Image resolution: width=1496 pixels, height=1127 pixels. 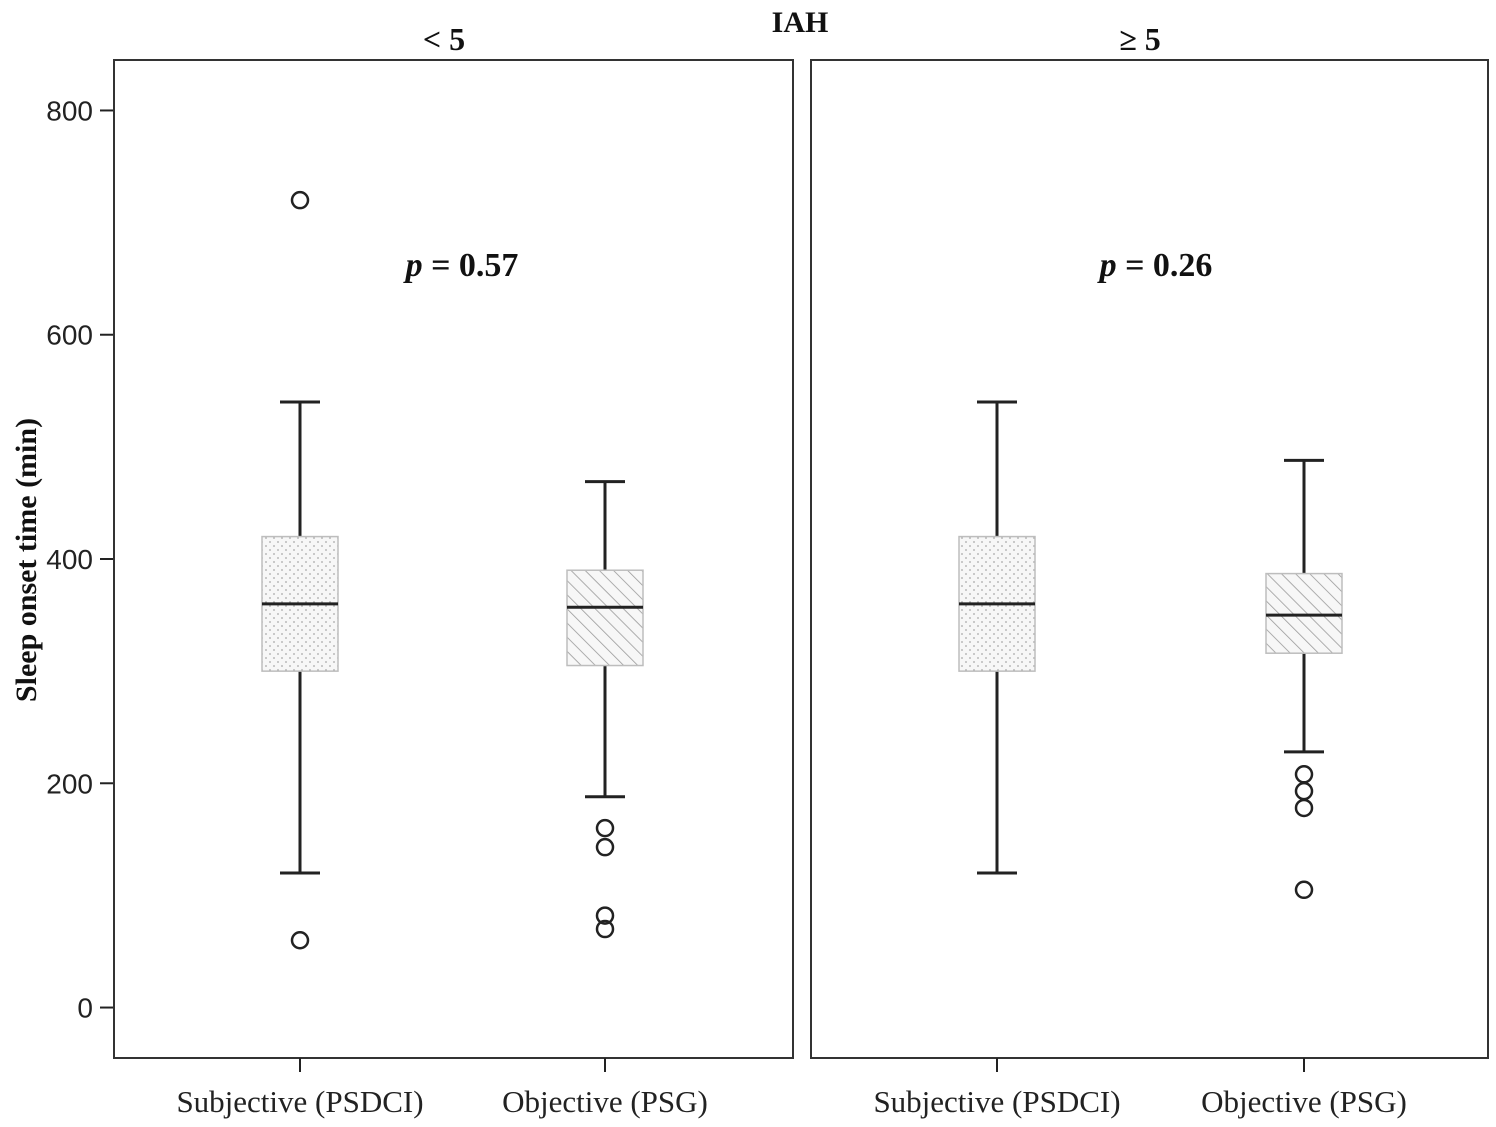 What do you see at coordinates (69, 335) in the screenshot?
I see `y-tick-label: 600` at bounding box center [69, 335].